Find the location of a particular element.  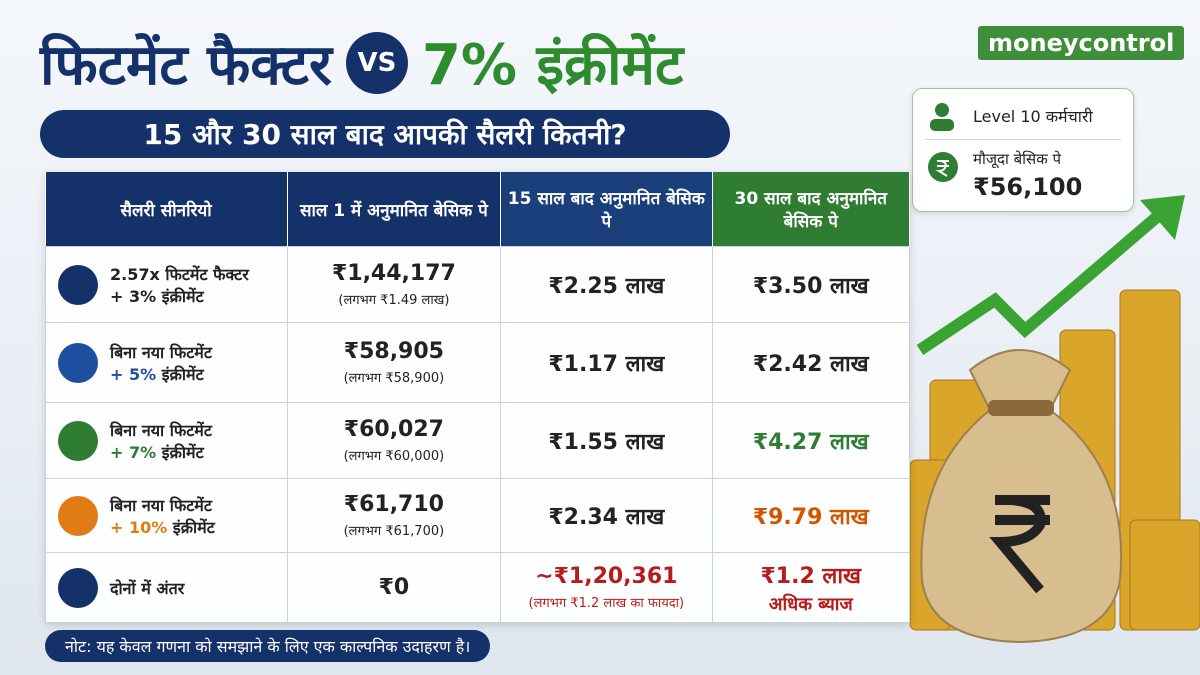

value-cell: ₹1.55 लाख is located at coordinates (606, 440).